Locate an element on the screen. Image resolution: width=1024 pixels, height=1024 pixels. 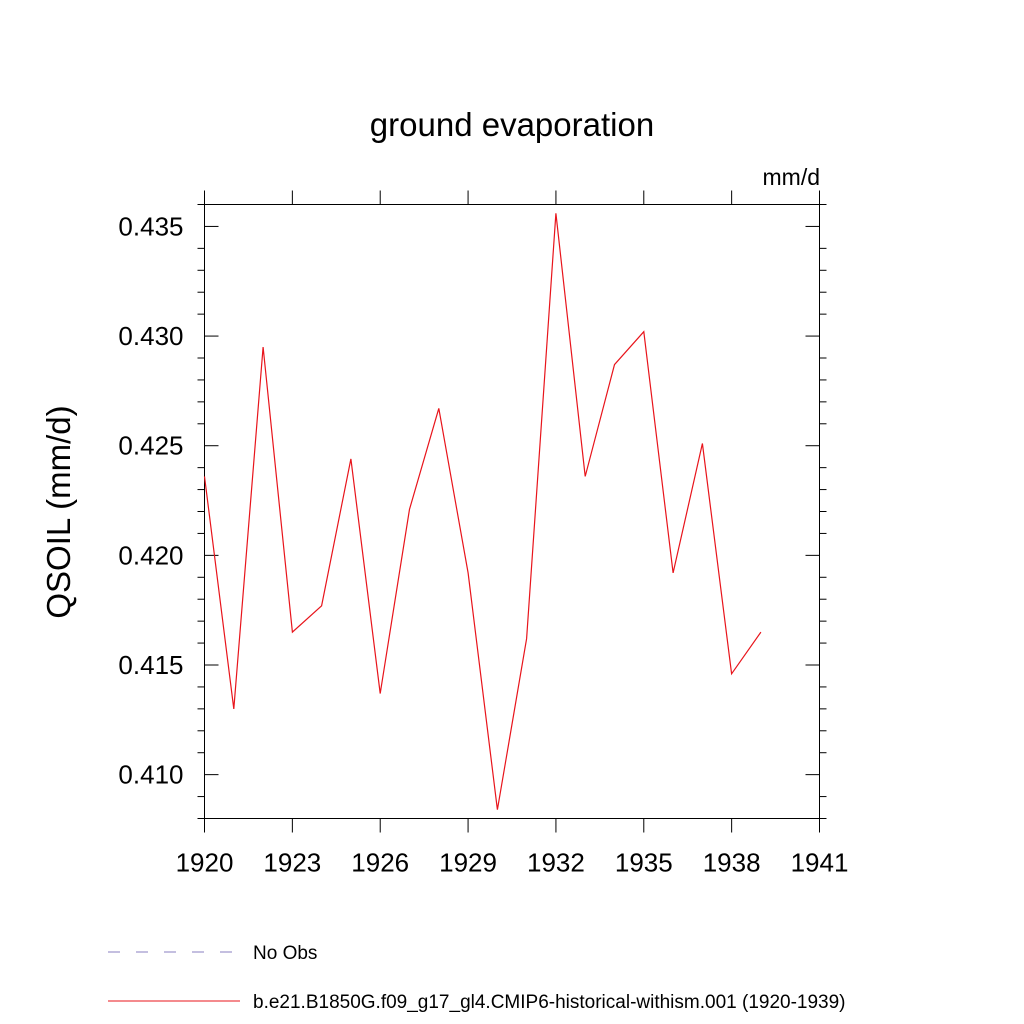
units-label: mm/d is located at coordinates (792, 177).